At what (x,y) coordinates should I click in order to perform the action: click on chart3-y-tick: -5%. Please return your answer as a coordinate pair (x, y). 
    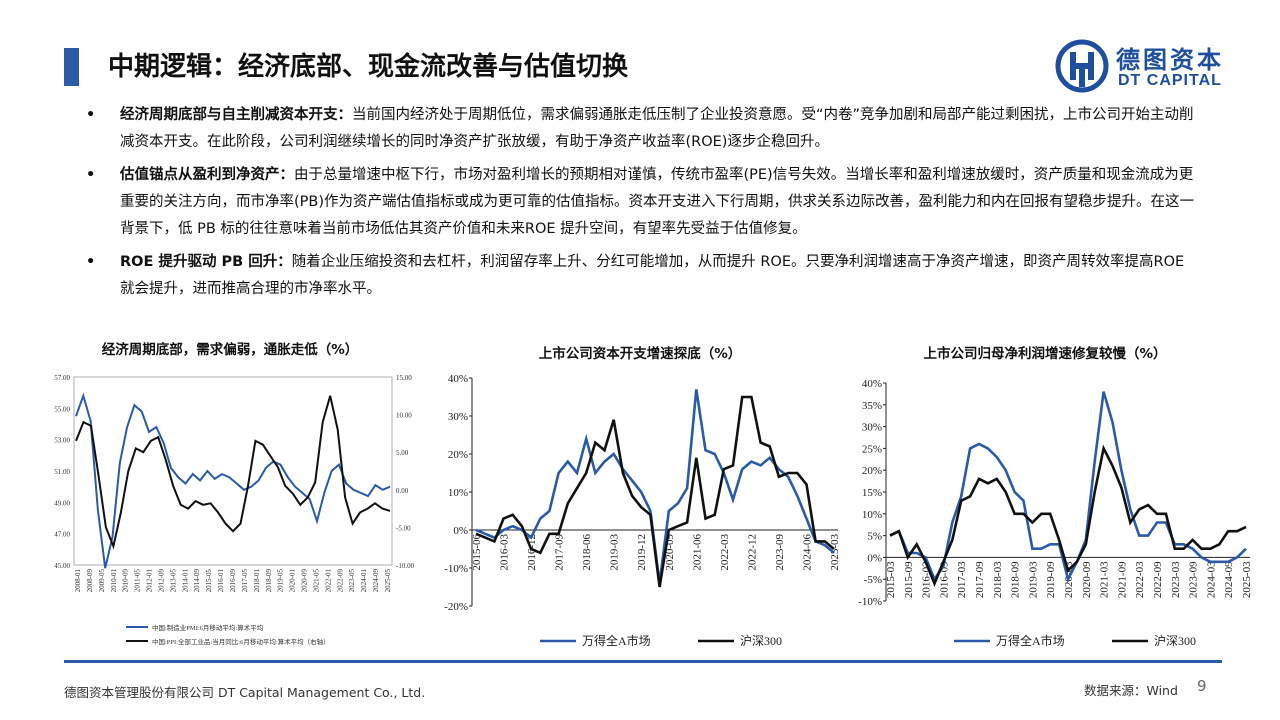
    Looking at the image, I should click on (873, 580).